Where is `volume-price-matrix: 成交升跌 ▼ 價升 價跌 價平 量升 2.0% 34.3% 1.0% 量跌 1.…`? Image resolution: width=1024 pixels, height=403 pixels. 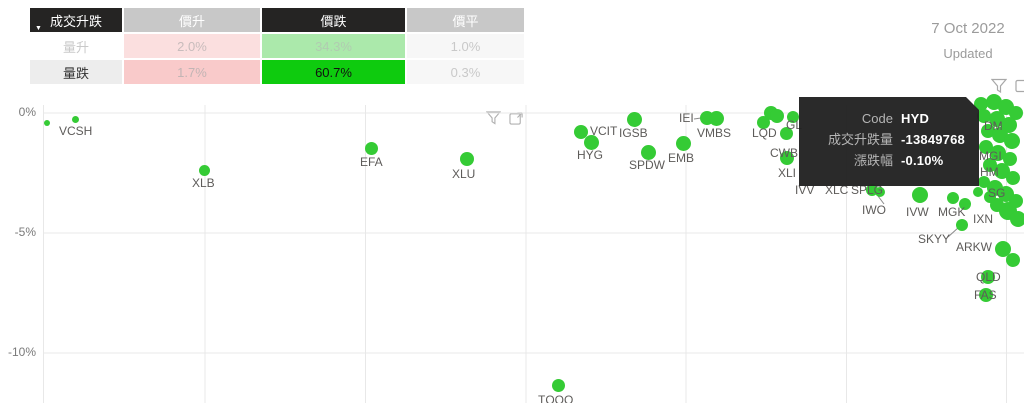
volume-price-matrix: 成交升跌 ▼ 價升 價跌 價平 量升 2.0% 34.3% 1.0% 量跌 1.… is located at coordinates (277, 46).